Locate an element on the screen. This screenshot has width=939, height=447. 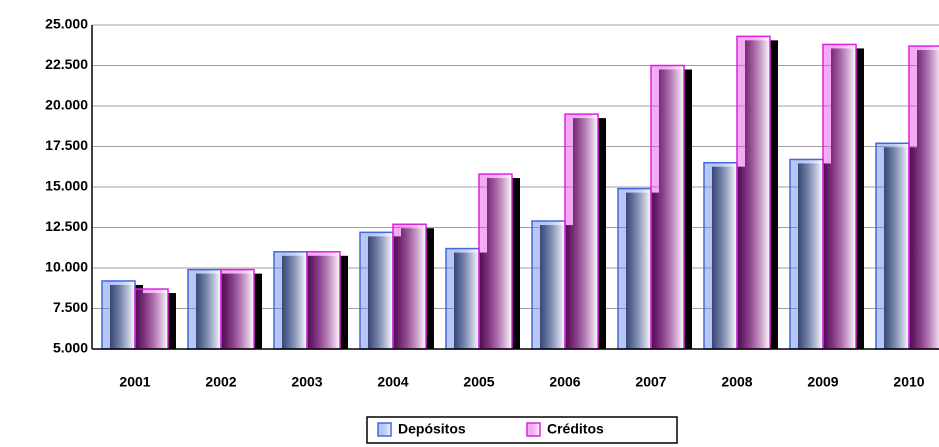
x-tick-label: 2009 is located at coordinates (822, 382).